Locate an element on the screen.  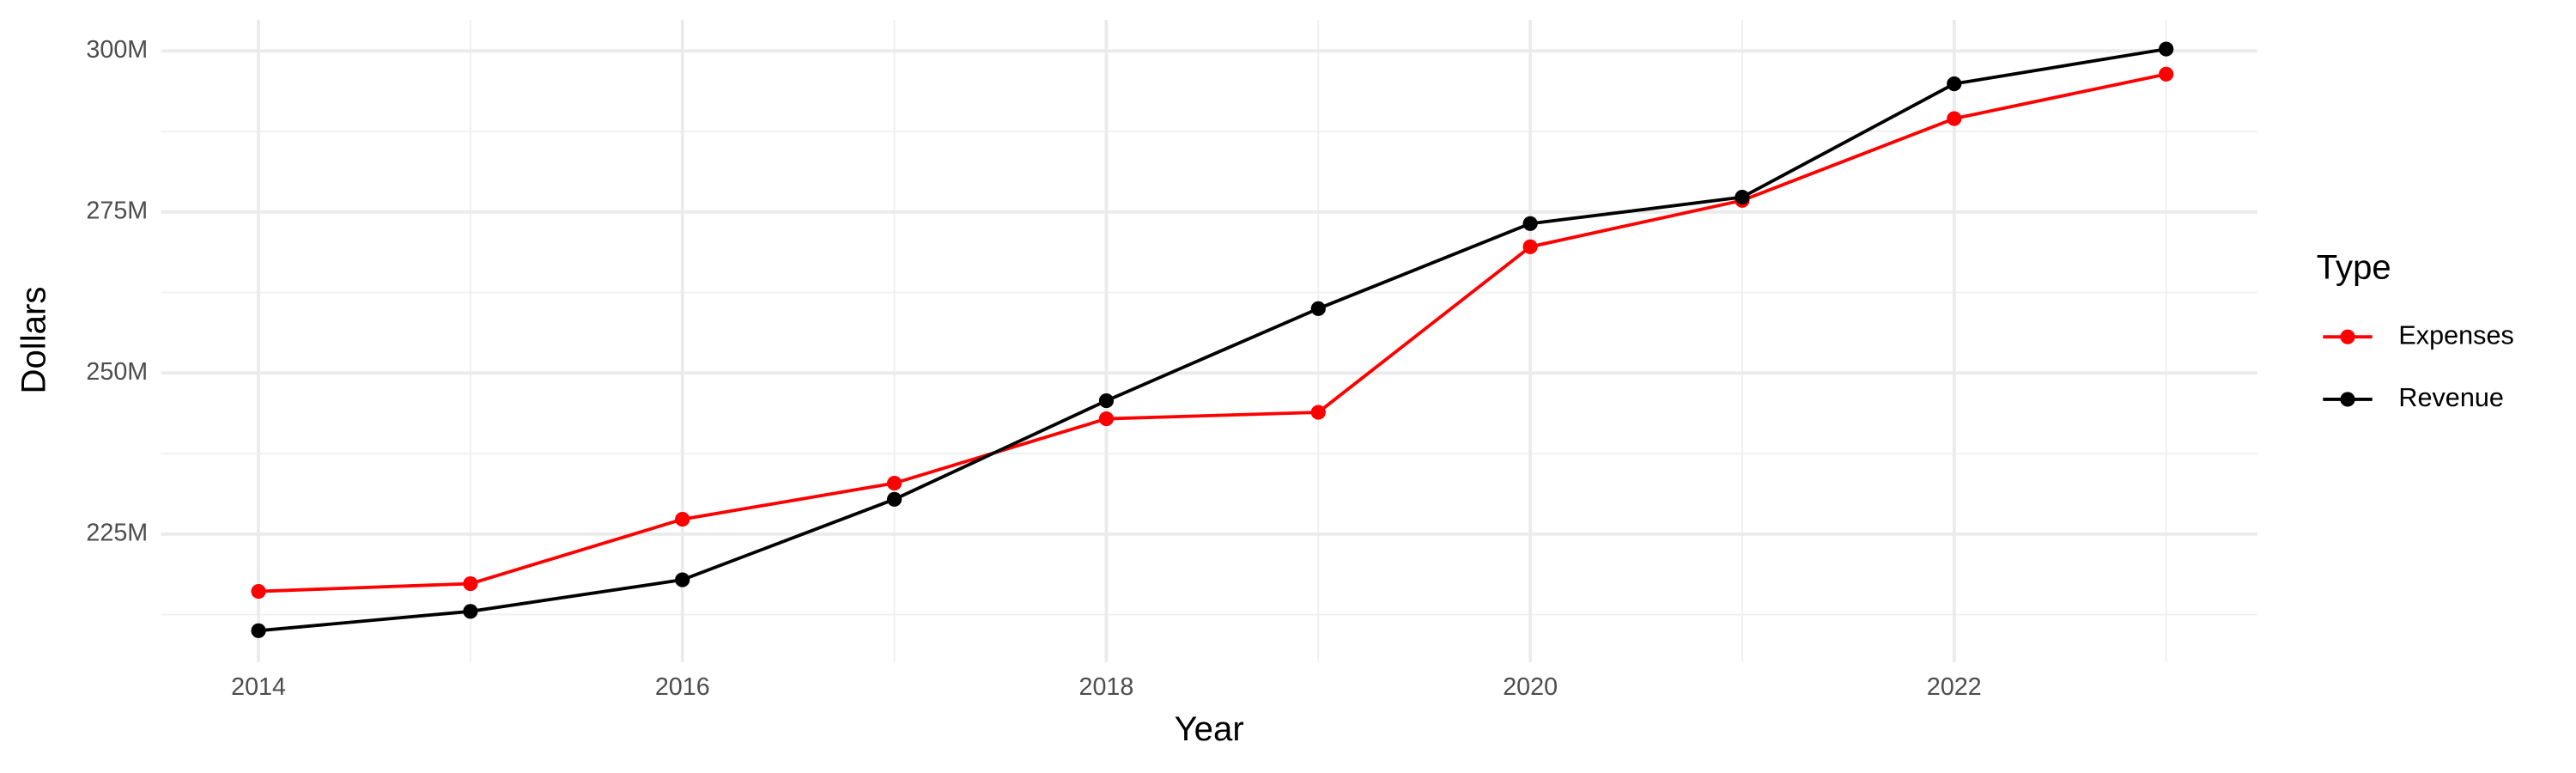
y-axis-title: Dollars is located at coordinates (34, 340).